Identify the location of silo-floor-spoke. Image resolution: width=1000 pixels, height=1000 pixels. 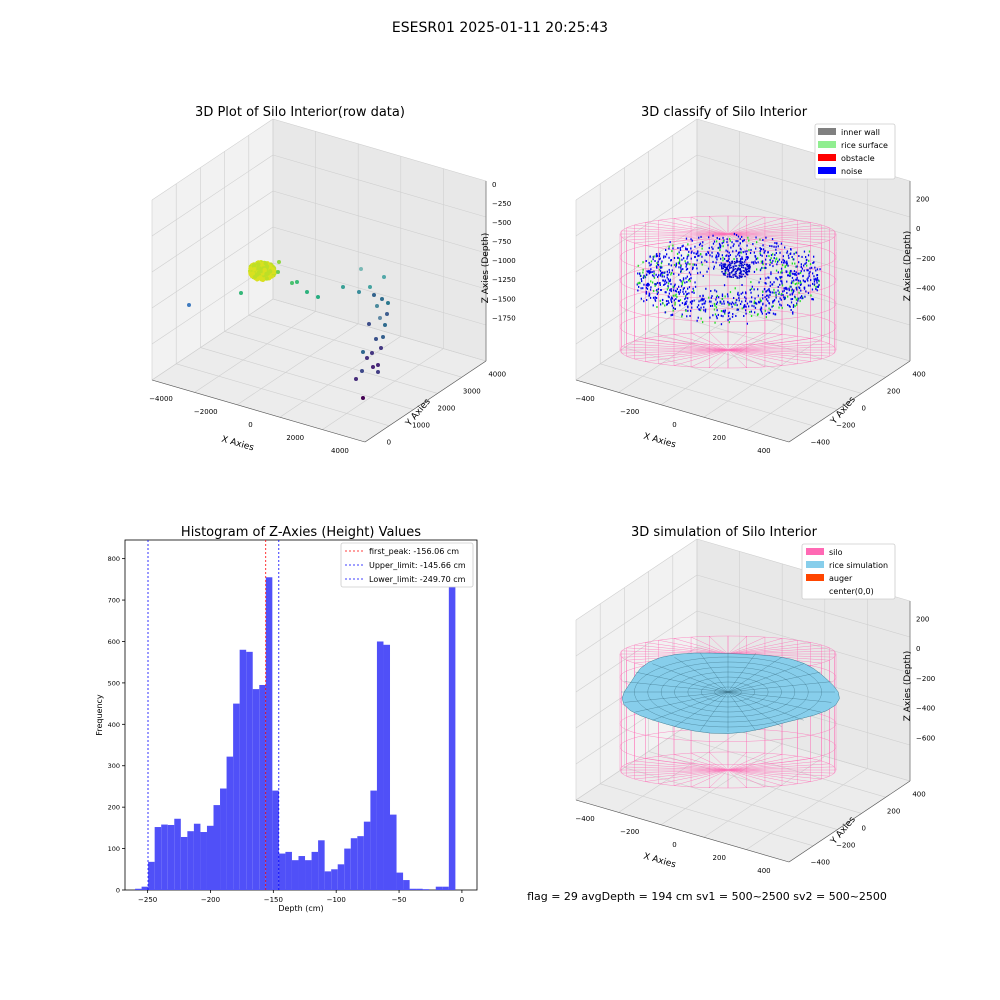
(737, 761).